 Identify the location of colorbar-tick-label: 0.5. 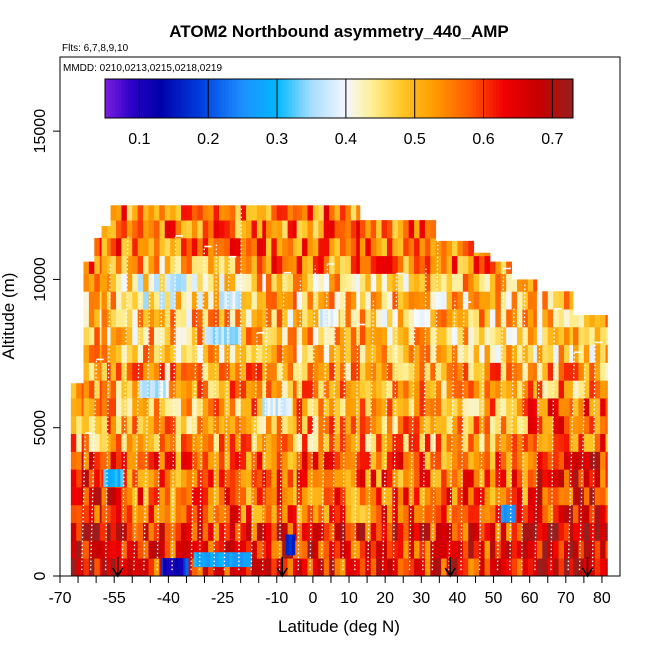
(415, 139).